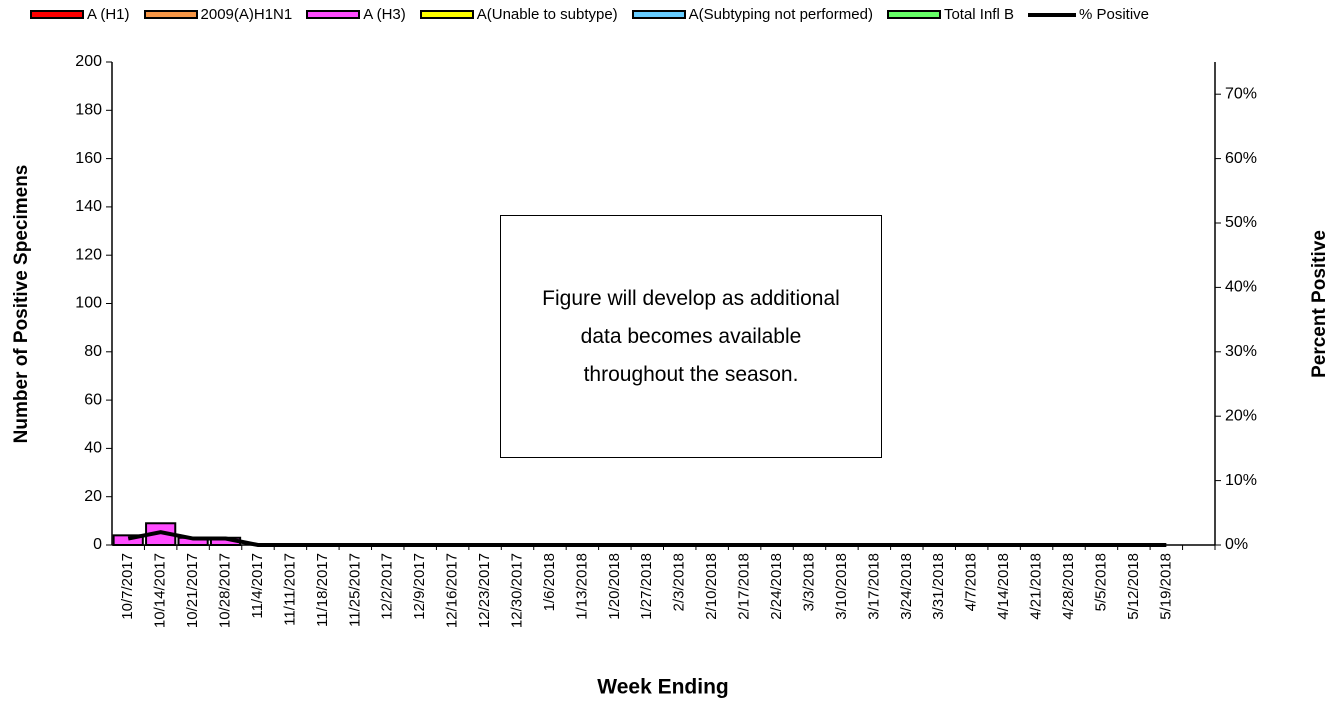 The width and height of the screenshot is (1341, 704). Describe the element at coordinates (780, 14) in the screenshot. I see `legend-label: A(Subtyping not performed)` at that location.